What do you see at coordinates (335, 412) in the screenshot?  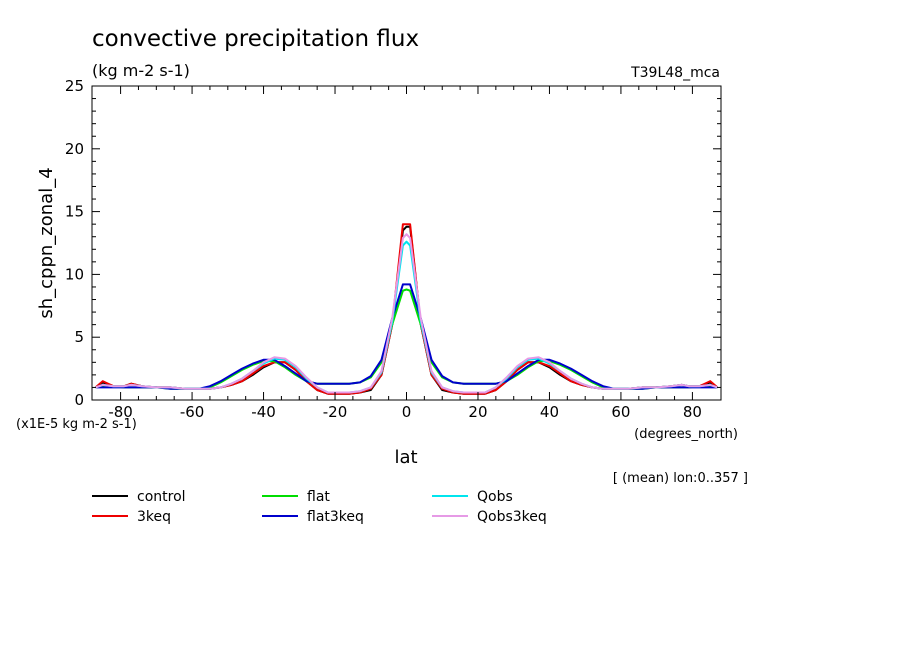 I see `x-tick-label: -20` at bounding box center [335, 412].